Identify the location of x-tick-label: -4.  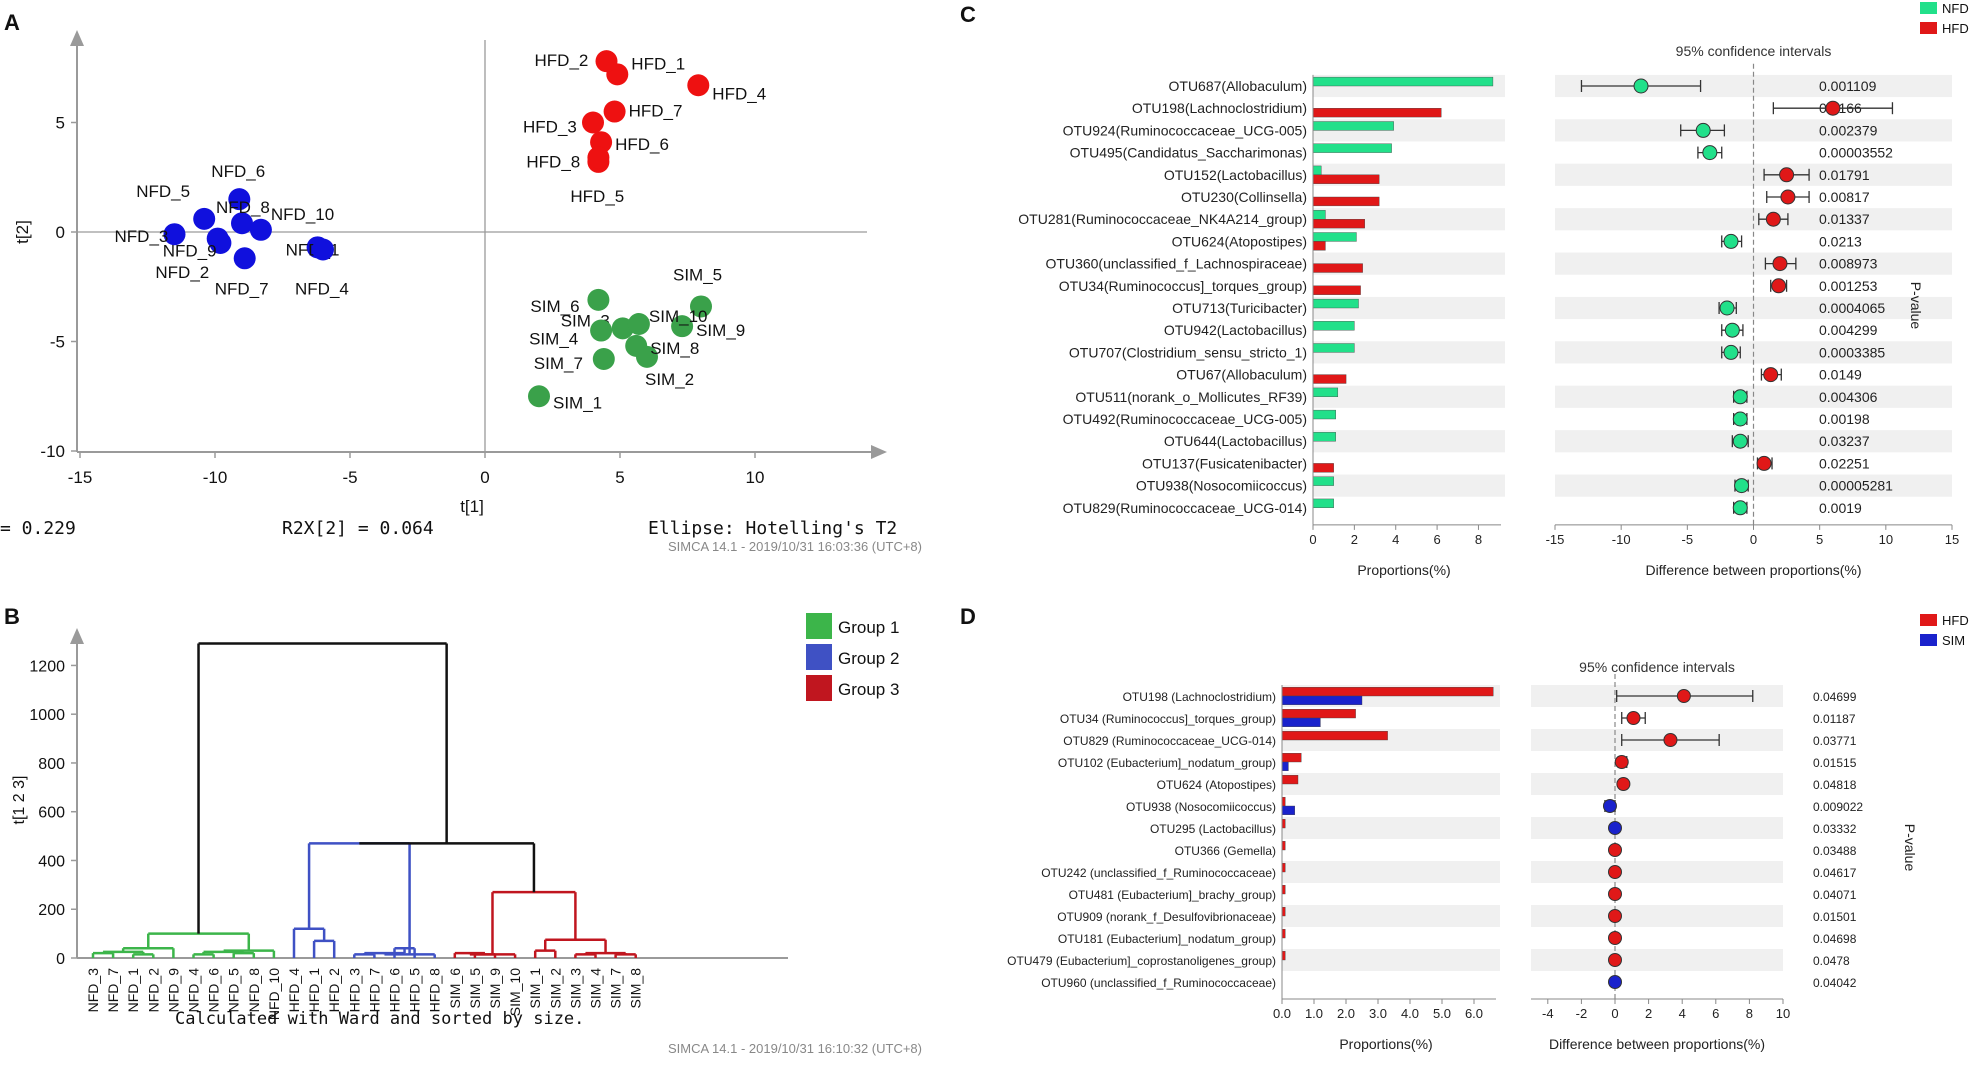
(1548, 1013).